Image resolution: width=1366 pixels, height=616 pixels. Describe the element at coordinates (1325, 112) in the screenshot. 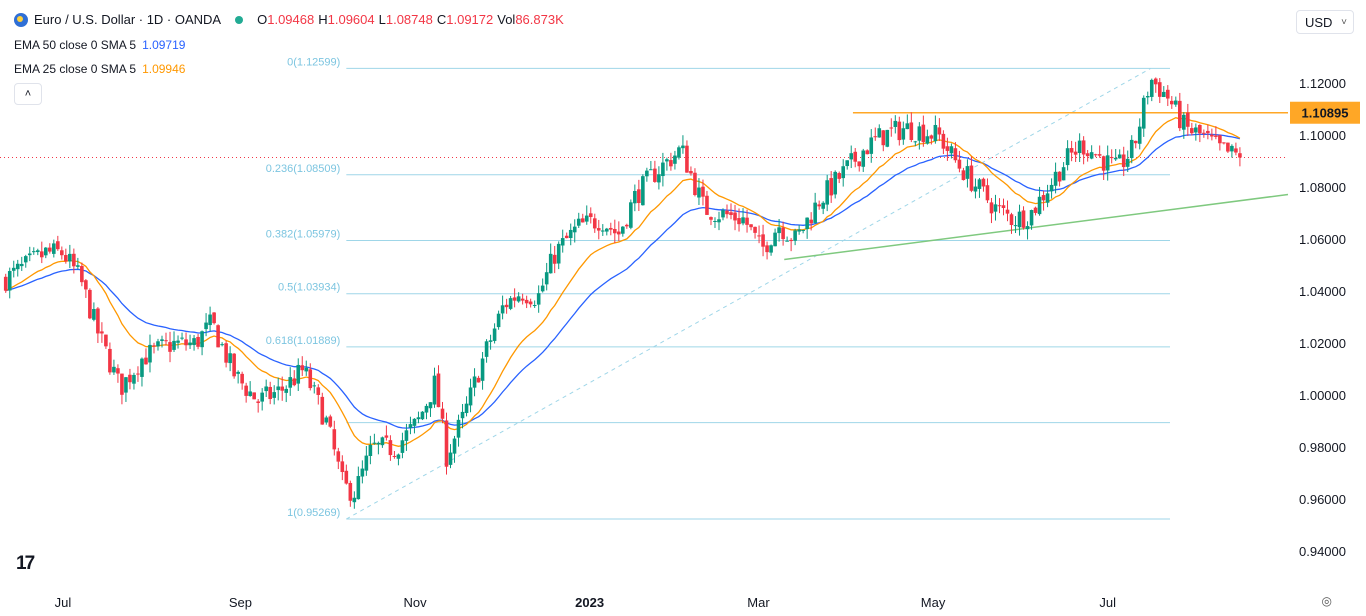

I see `resistance-price-tag: 1.10895` at that location.